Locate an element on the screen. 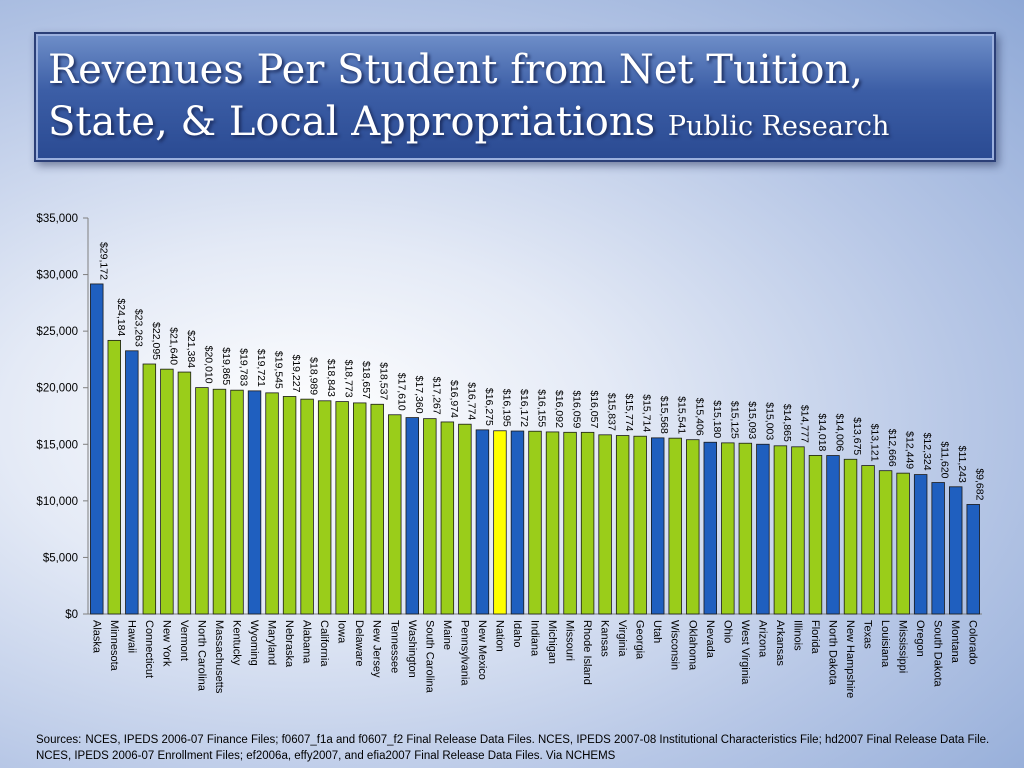  category-label: Michigan is located at coordinates (552, 642).